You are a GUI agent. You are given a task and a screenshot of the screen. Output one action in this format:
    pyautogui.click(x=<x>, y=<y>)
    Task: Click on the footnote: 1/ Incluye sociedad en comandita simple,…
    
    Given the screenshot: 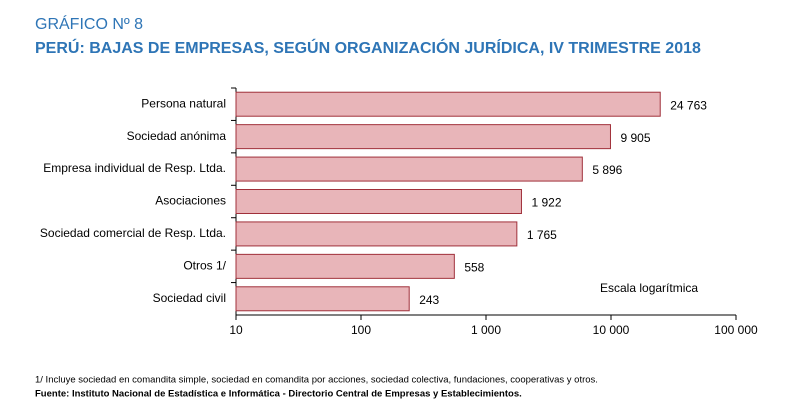 What is the action you would take?
    pyautogui.click(x=316, y=380)
    